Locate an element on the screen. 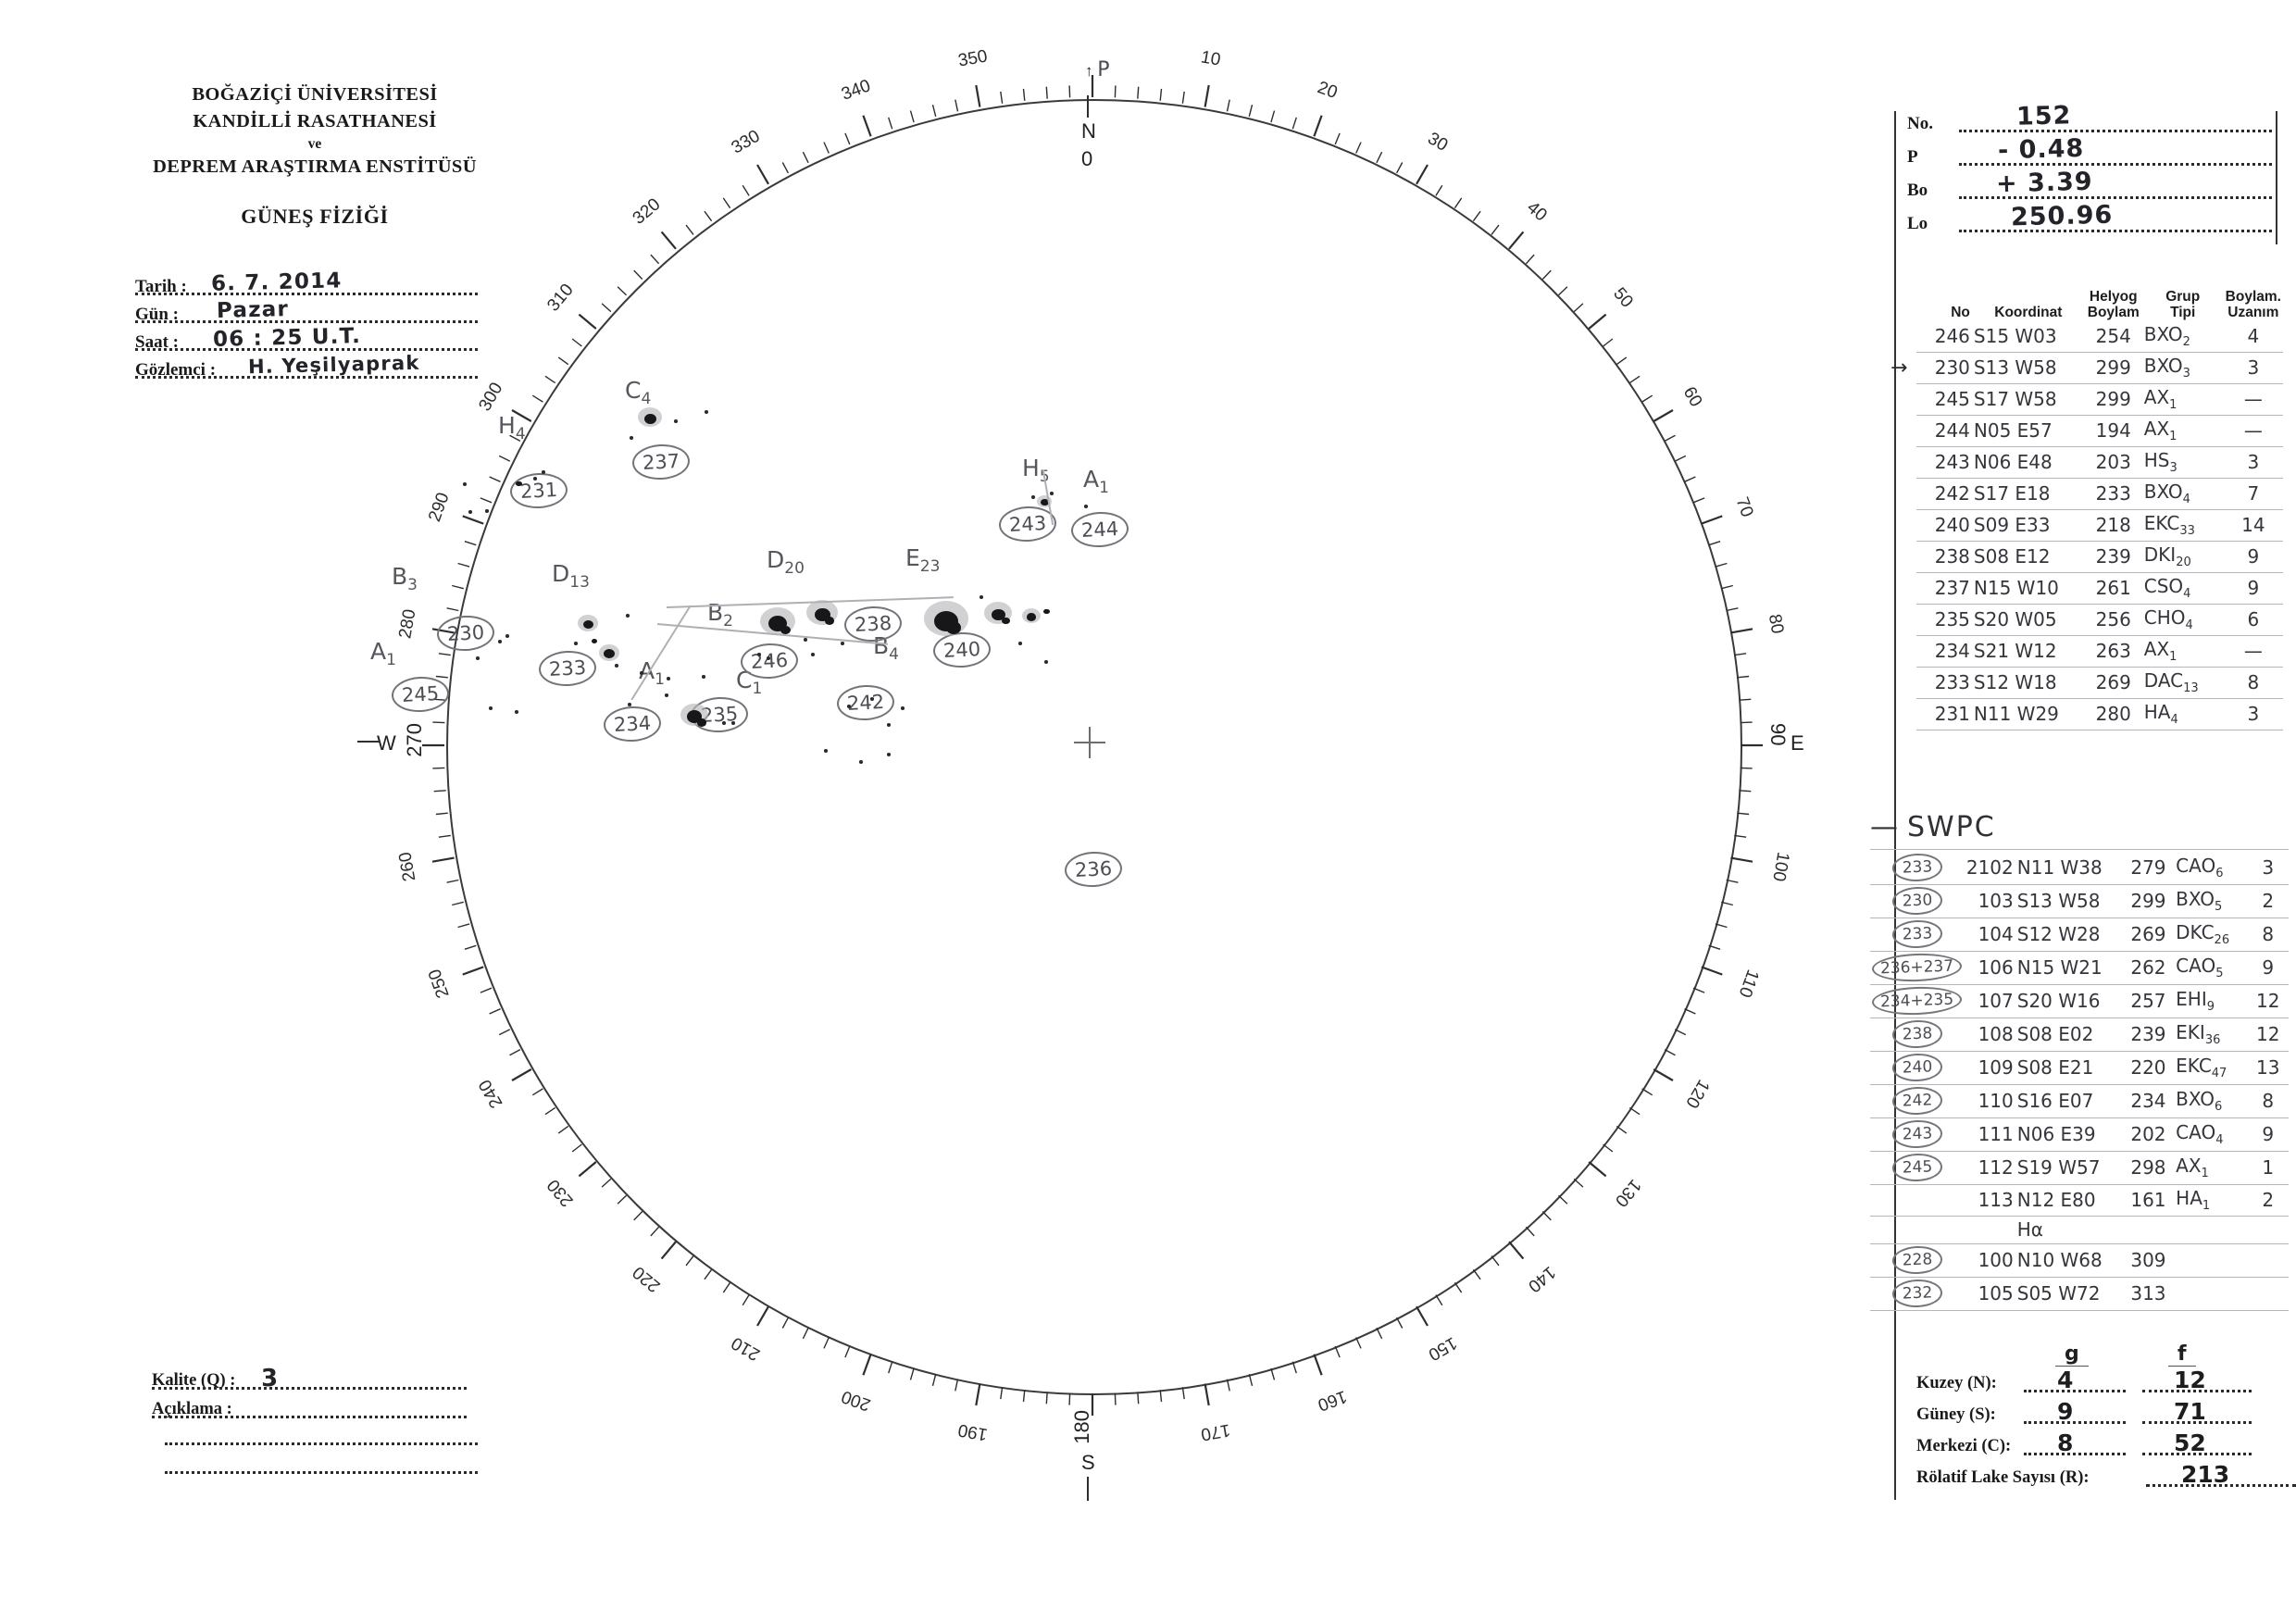 This screenshot has width=2296, height=1623. th-lon-line2: Boylam is located at coordinates (2113, 312).